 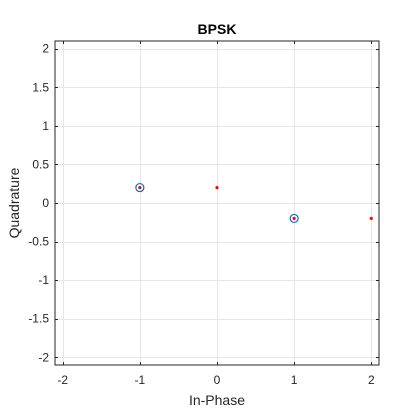 I want to click on y-tick-label: 1.5, so click(x=40, y=87).